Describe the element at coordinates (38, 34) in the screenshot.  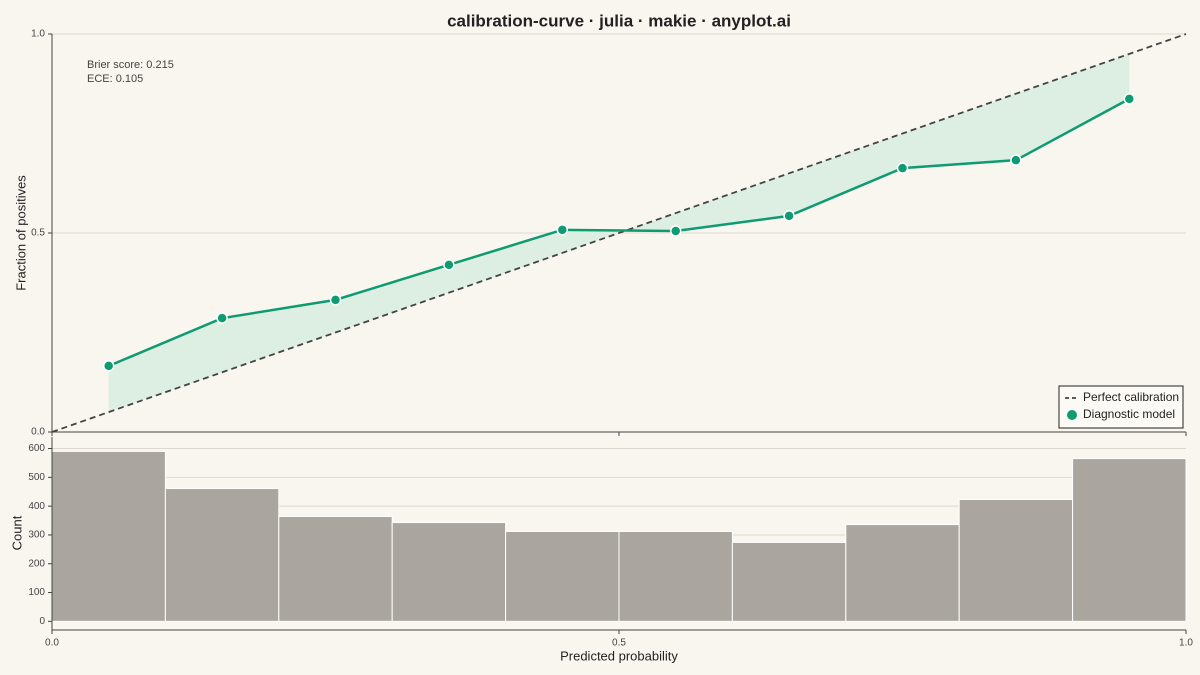
I see `y-tick-label: 1.0` at that location.